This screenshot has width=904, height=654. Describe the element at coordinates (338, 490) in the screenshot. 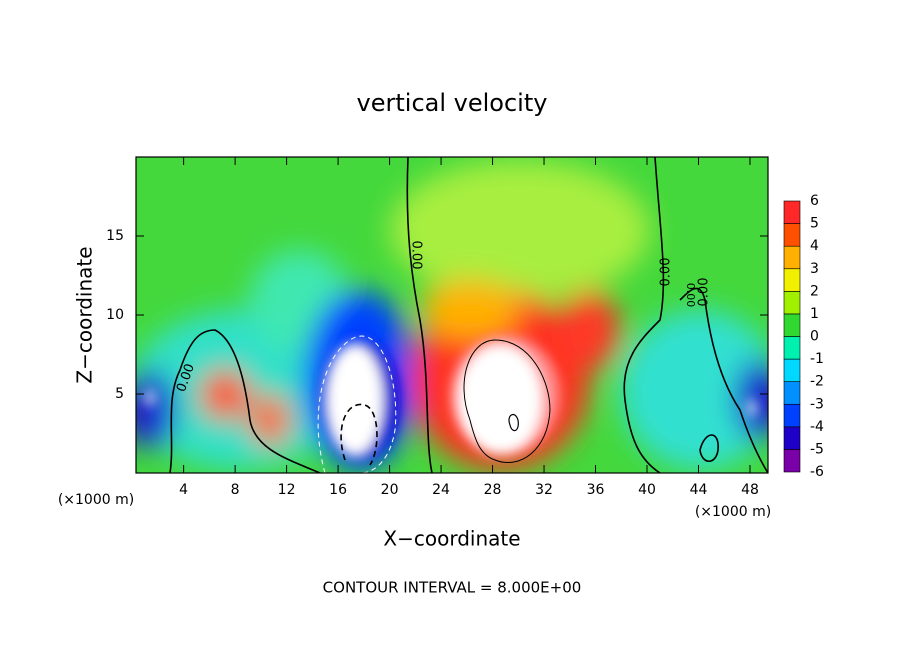

I see `x-tick-label: 16` at that location.